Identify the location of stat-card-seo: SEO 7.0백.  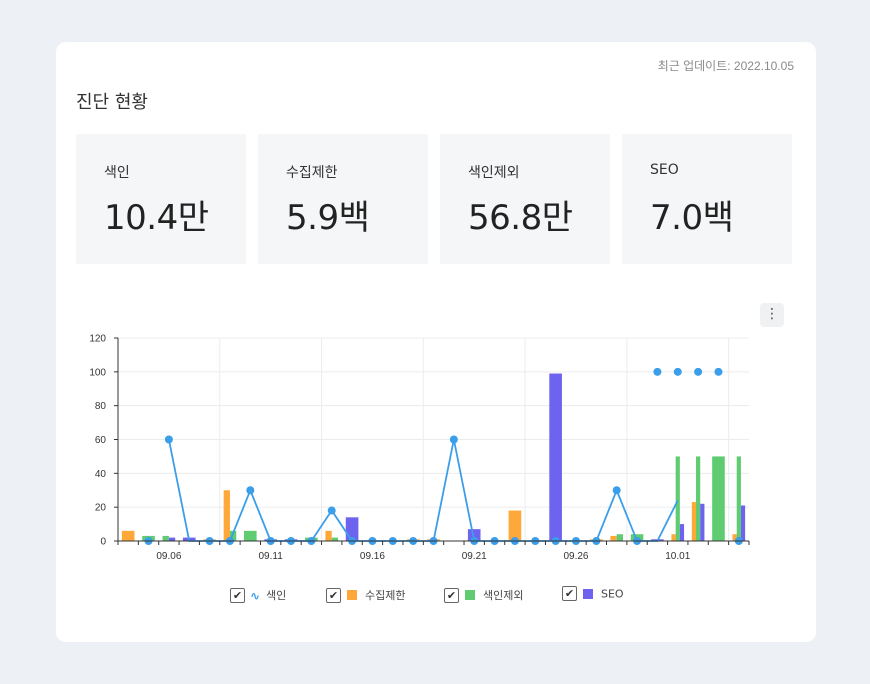
(707, 199).